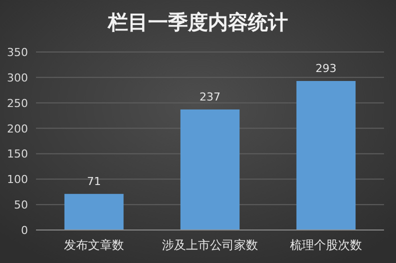 The width and height of the screenshot is (396, 263). What do you see at coordinates (326, 245) in the screenshot?
I see `x-tick-label: 梳理个股次数` at bounding box center [326, 245].